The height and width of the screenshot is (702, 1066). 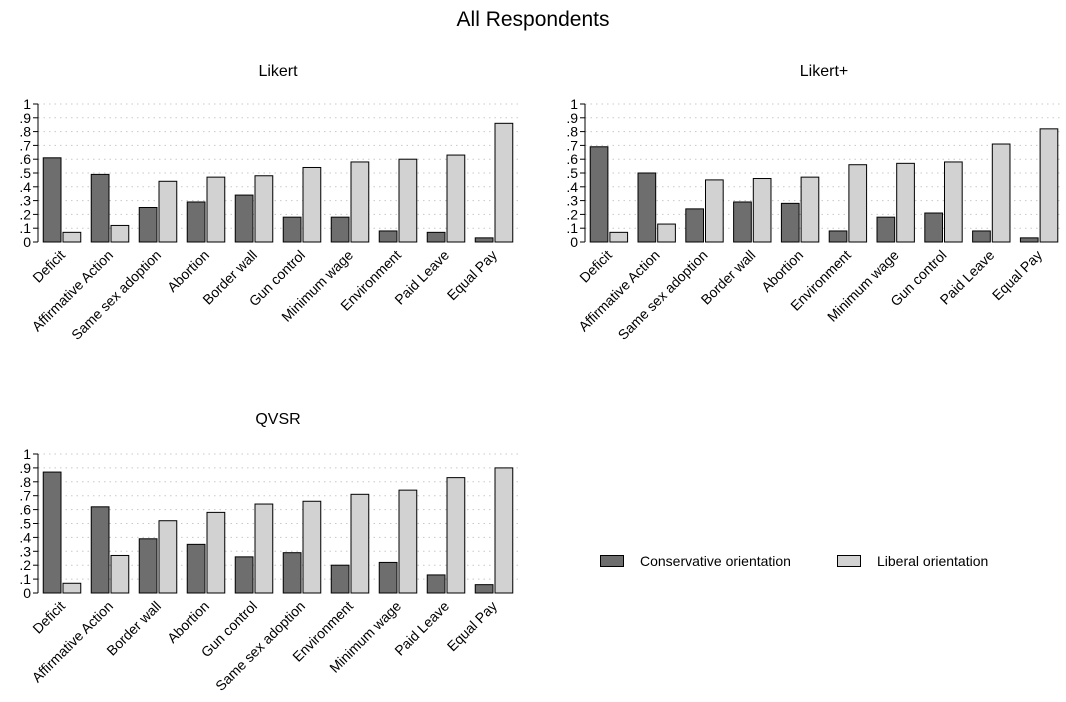 What do you see at coordinates (912, 561) in the screenshot?
I see `legend-item-liberal: Liberal orientation` at bounding box center [912, 561].